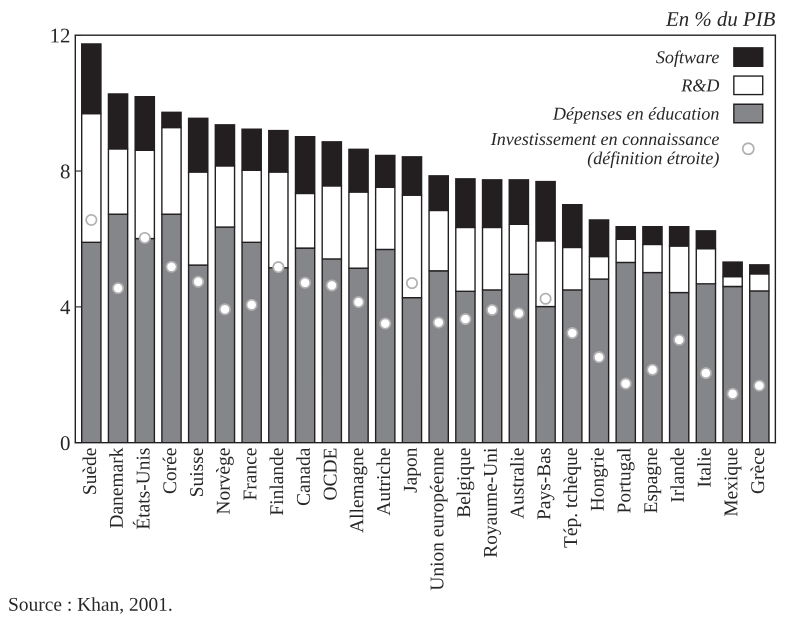 The image size is (801, 628). Describe the element at coordinates (492, 503) in the screenshot. I see `x-tick-label: Royaume-Uni` at that location.